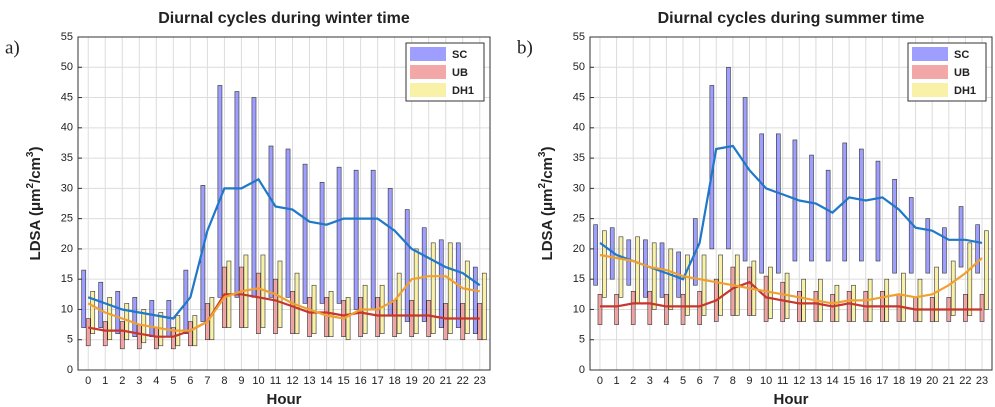  I want to click on x-tick-label: 11, so click(782, 381).